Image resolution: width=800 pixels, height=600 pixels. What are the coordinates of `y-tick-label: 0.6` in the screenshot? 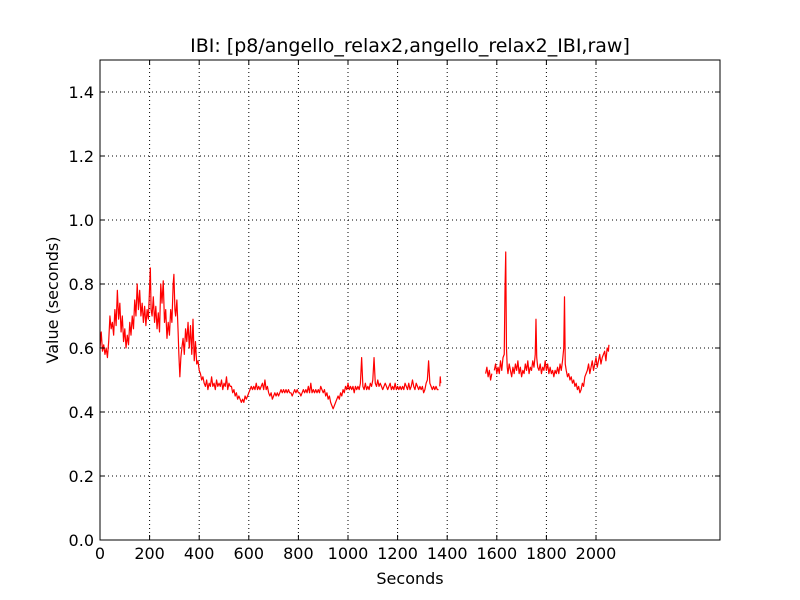 It's located at (81, 348).